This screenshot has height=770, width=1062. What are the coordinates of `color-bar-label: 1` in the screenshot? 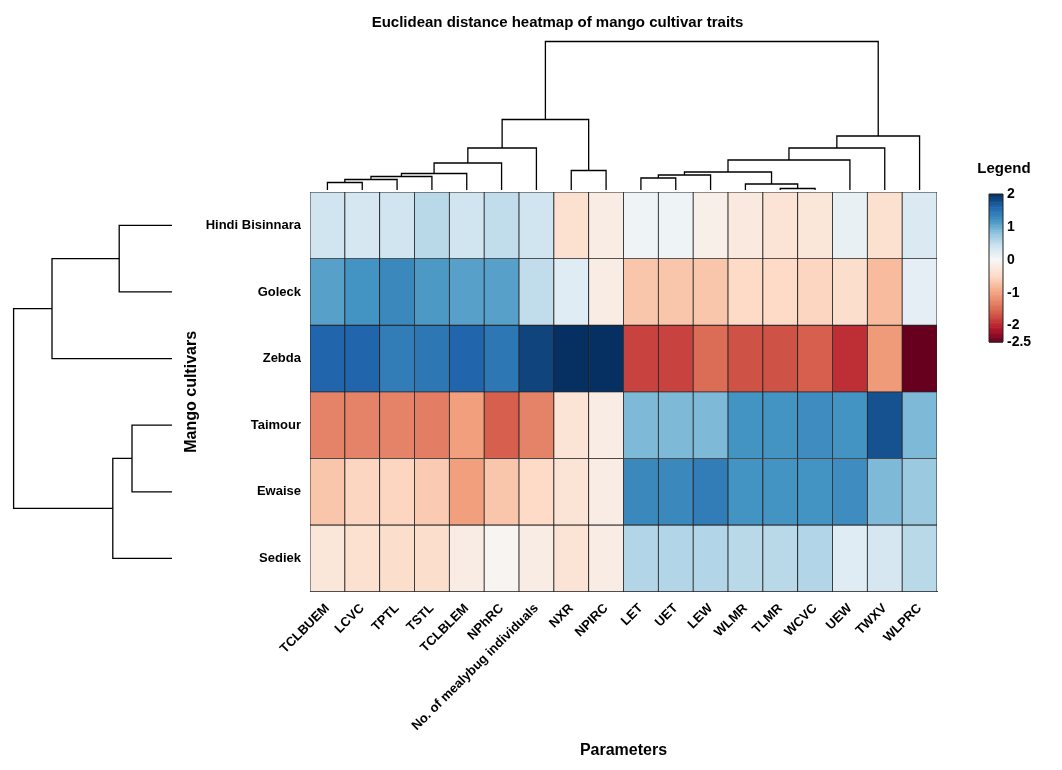 It's located at (1011, 225).